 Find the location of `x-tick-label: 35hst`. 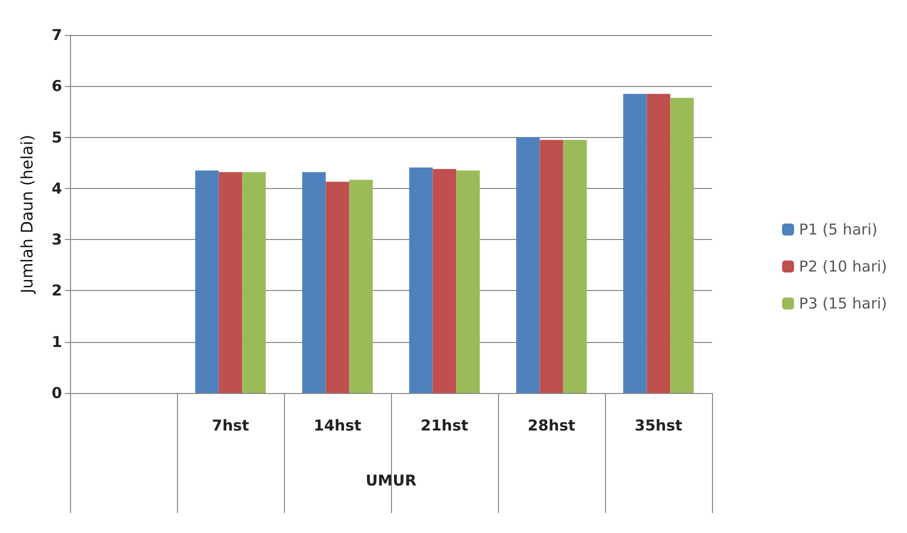

x-tick-label: 35hst is located at coordinates (658, 425).